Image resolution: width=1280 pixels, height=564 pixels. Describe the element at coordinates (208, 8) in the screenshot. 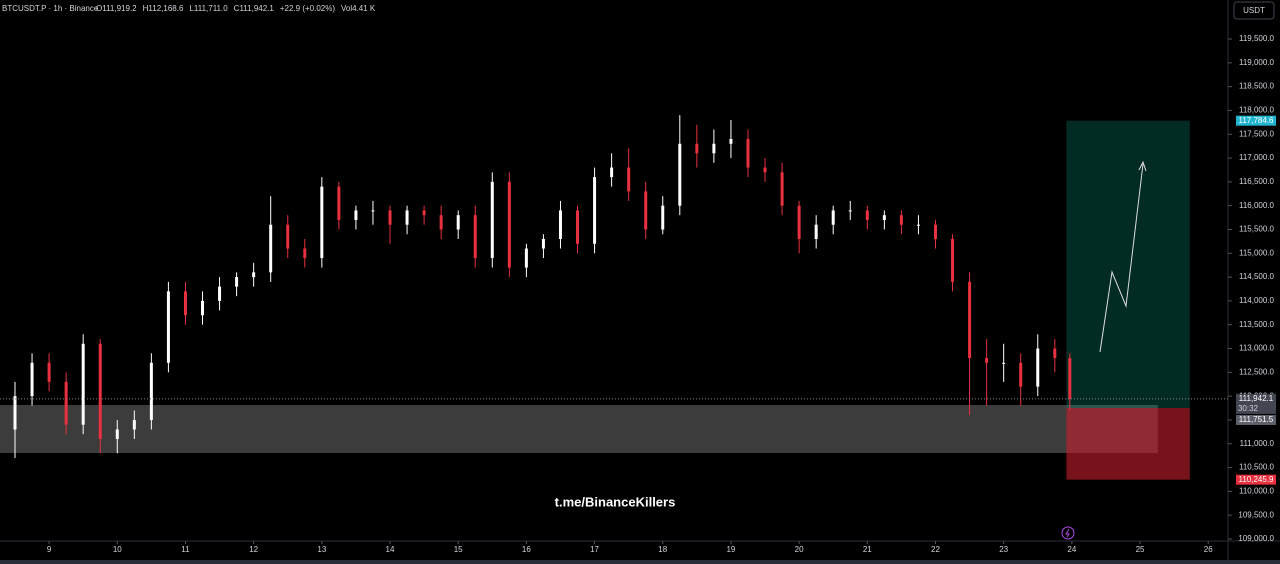

I see `ohlc-value: L111,711.0` at that location.